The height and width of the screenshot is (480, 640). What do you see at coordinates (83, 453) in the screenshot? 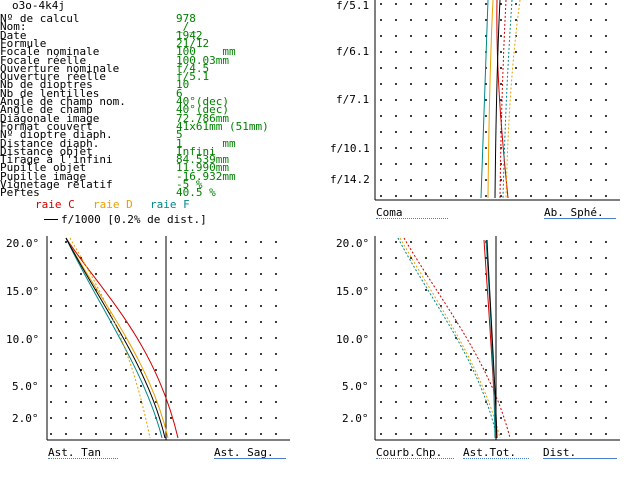
I see `ast-tan-caption: Ast. Tan` at bounding box center [83, 453].